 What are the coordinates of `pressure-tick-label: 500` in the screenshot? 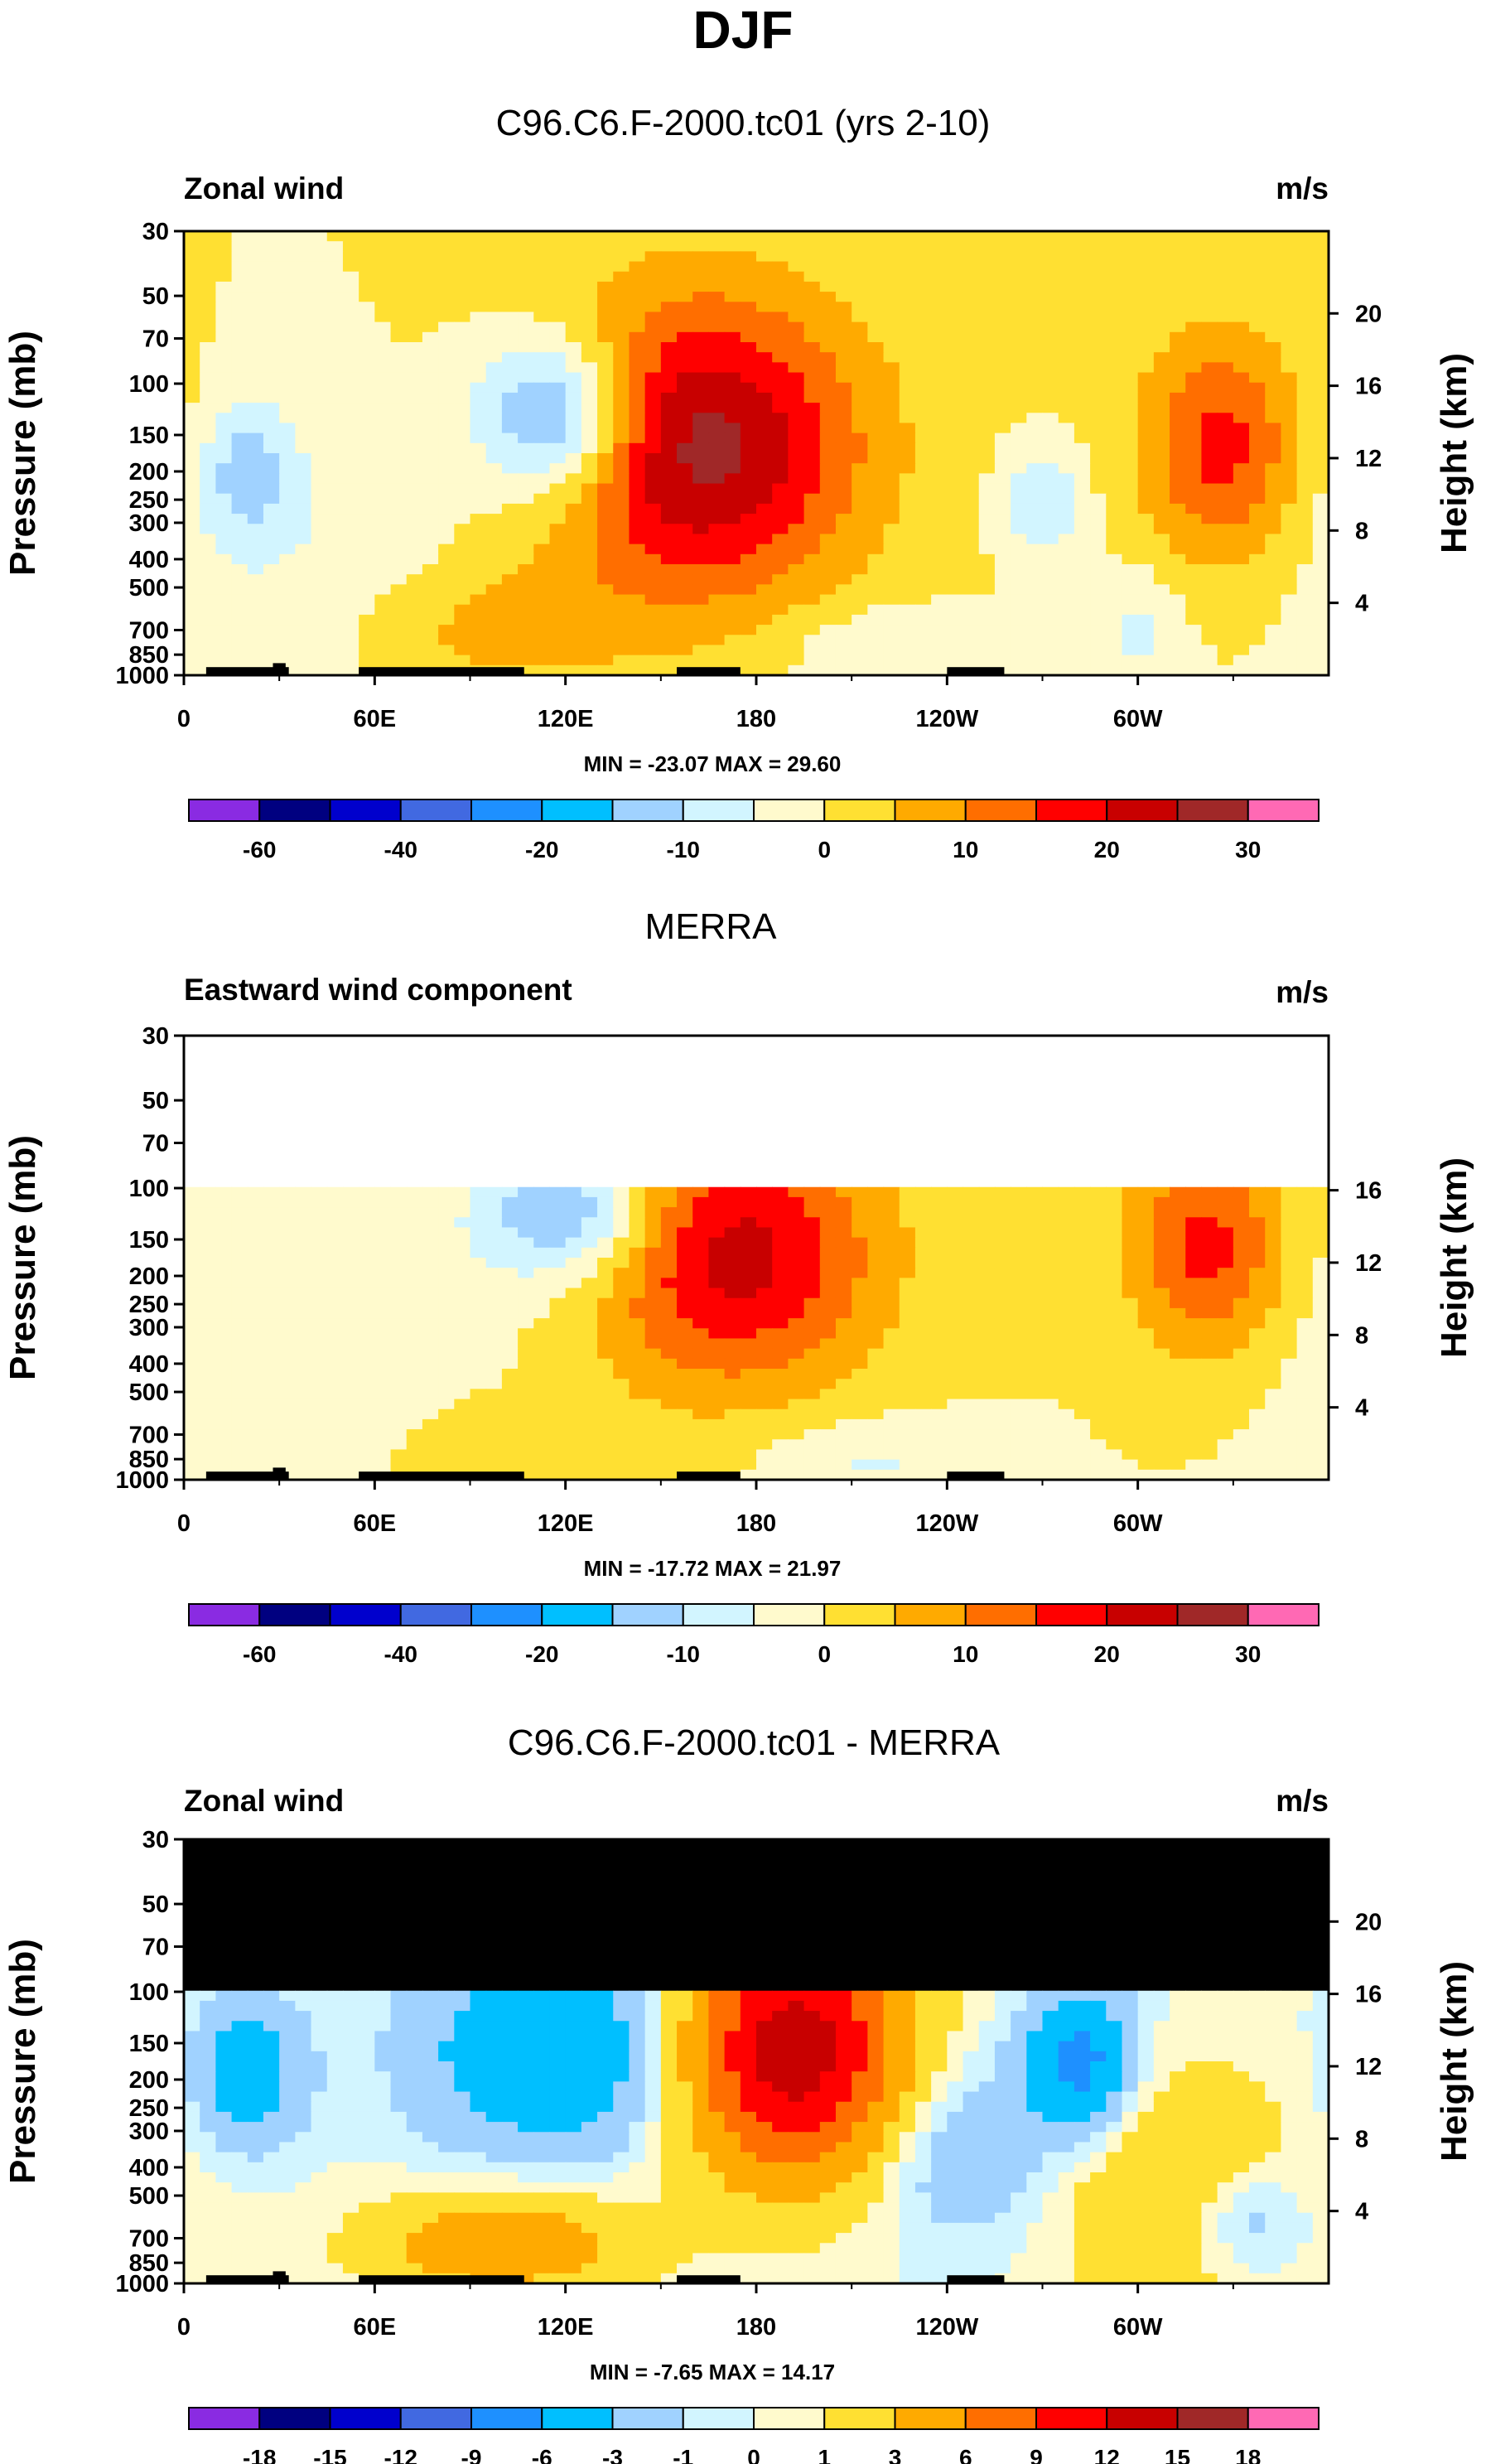 It's located at (149, 588).